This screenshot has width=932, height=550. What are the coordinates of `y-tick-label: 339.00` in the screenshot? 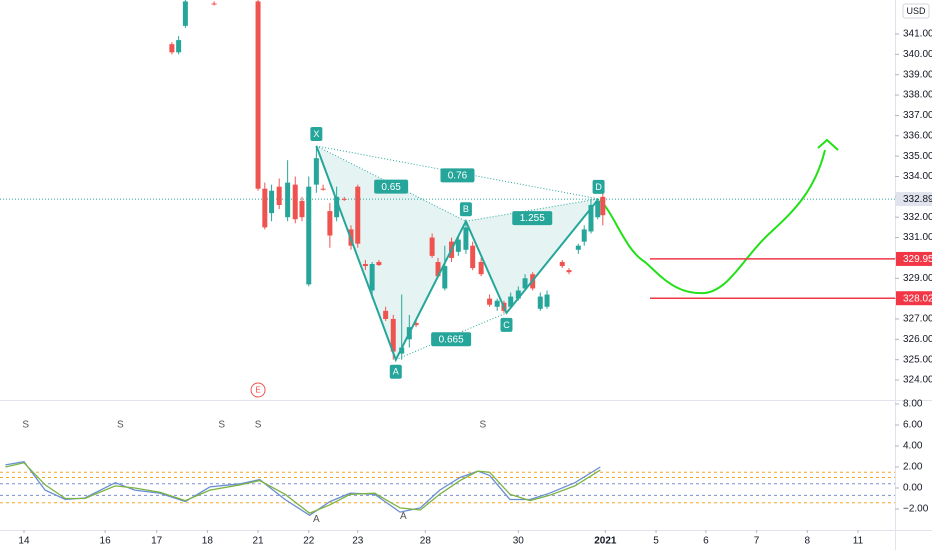 It's located at (917, 74).